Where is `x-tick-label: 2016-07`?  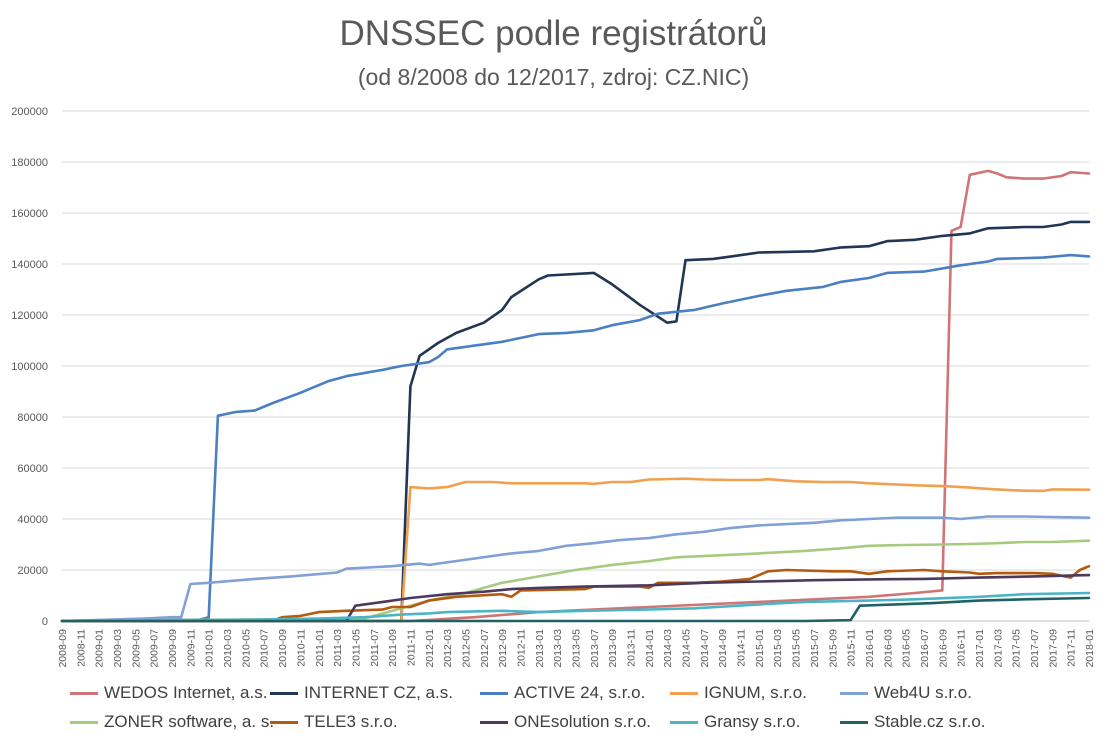 x-tick-label: 2016-07 is located at coordinates (925, 648).